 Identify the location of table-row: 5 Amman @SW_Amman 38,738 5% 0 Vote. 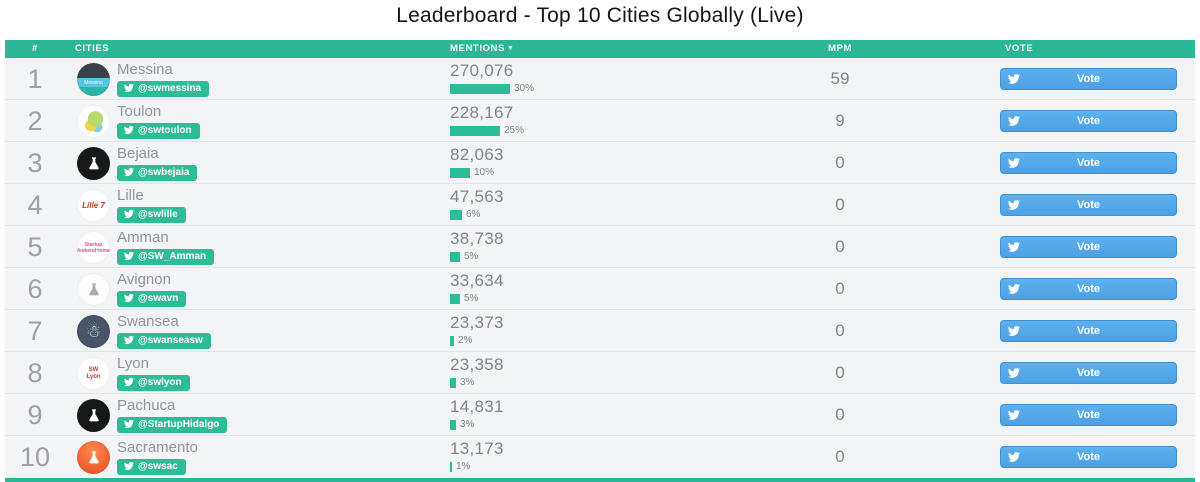
(600, 247).